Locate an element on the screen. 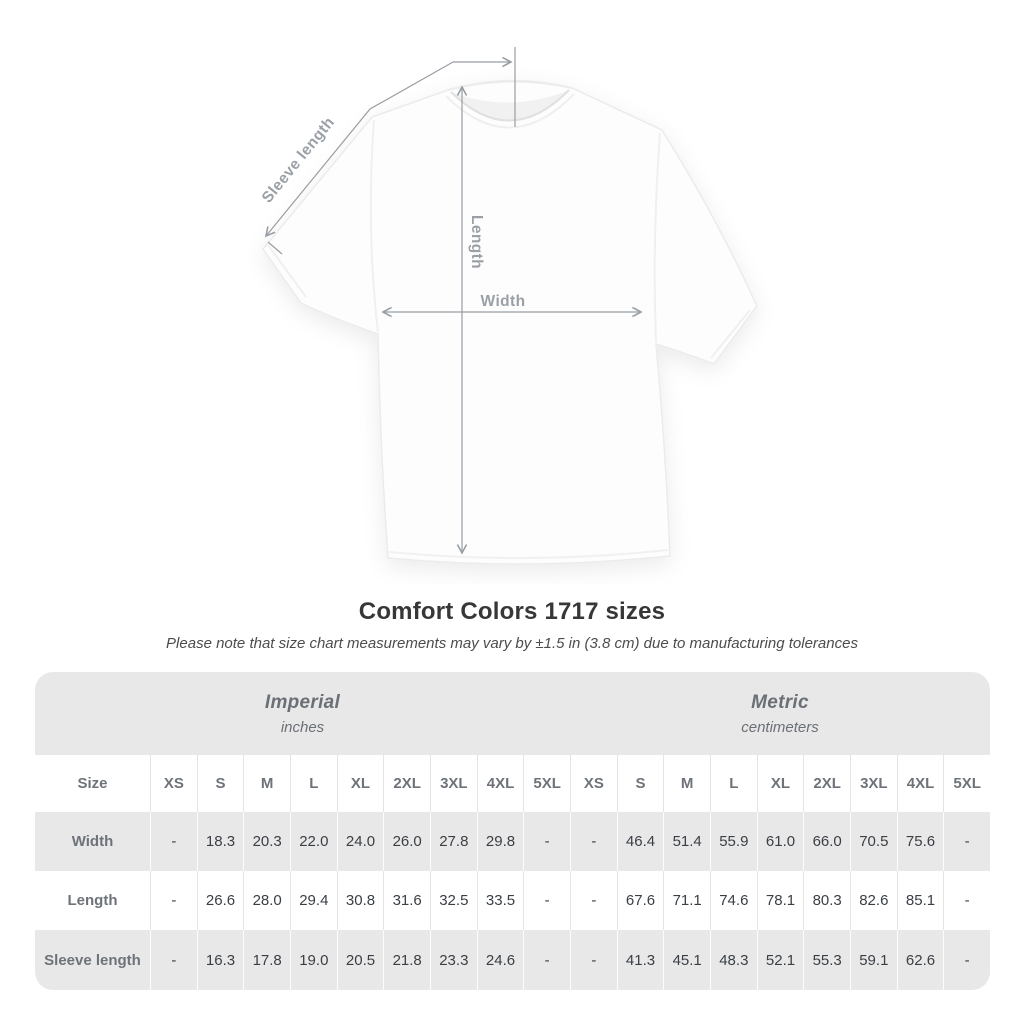  size-value: 22.0 is located at coordinates (313, 841).